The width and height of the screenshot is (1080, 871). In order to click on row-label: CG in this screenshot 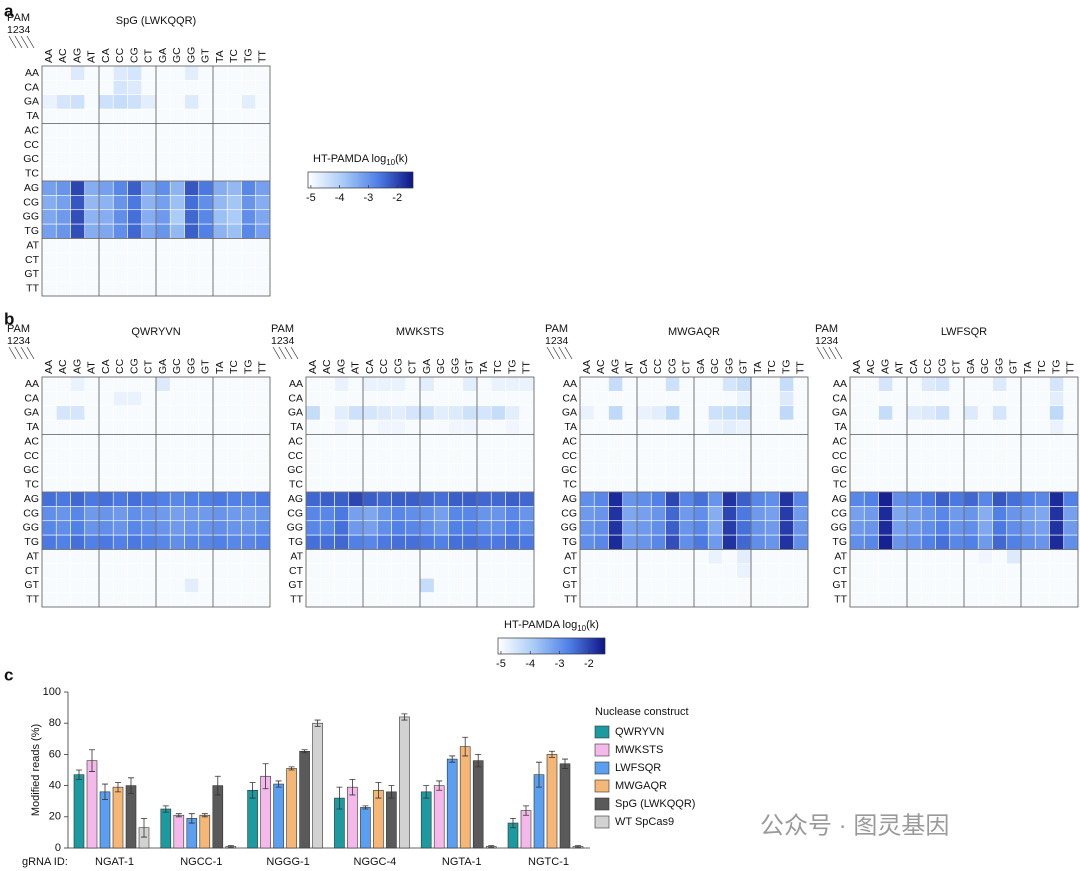, I will do `click(295, 513)`.